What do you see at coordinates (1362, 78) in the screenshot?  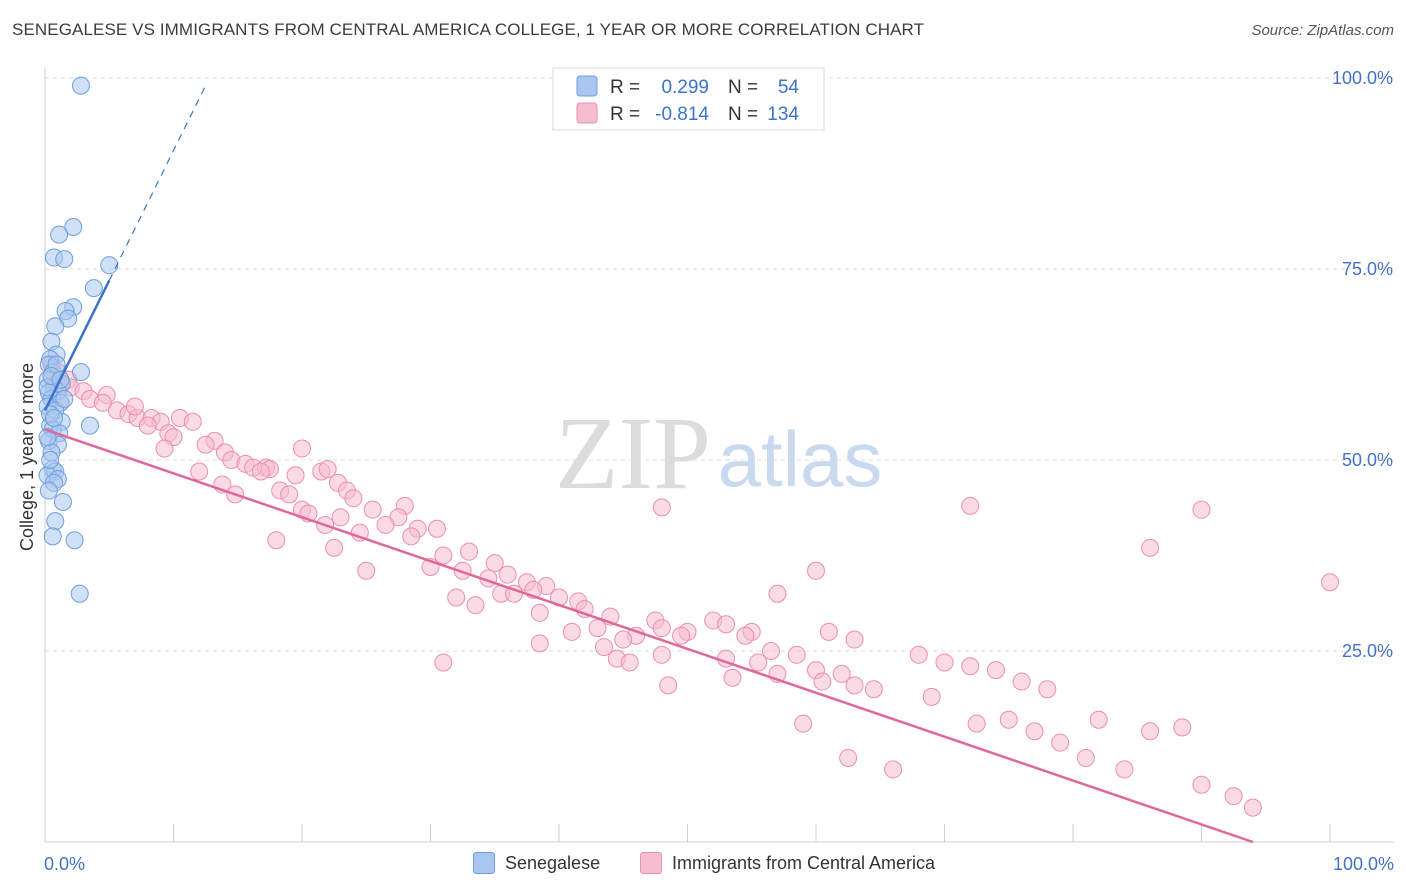 I see `y-tick-label-100: 100.0%` at bounding box center [1362, 78].